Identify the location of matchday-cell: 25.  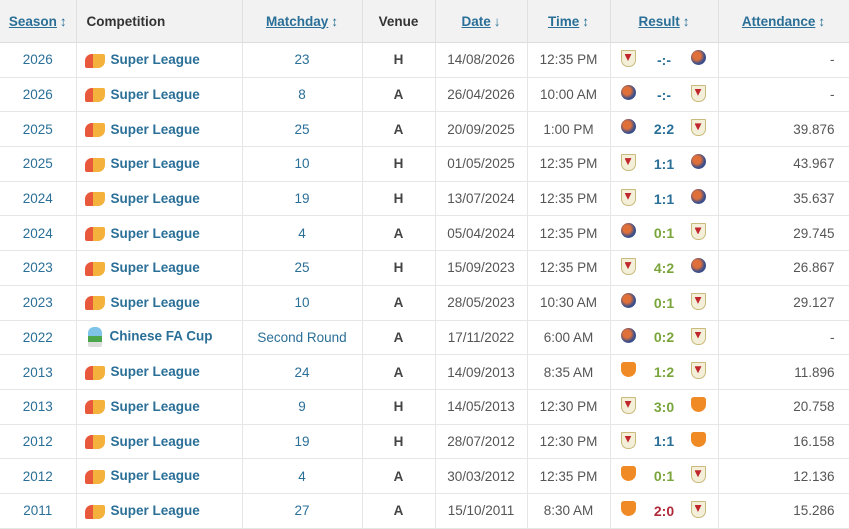
(302, 268).